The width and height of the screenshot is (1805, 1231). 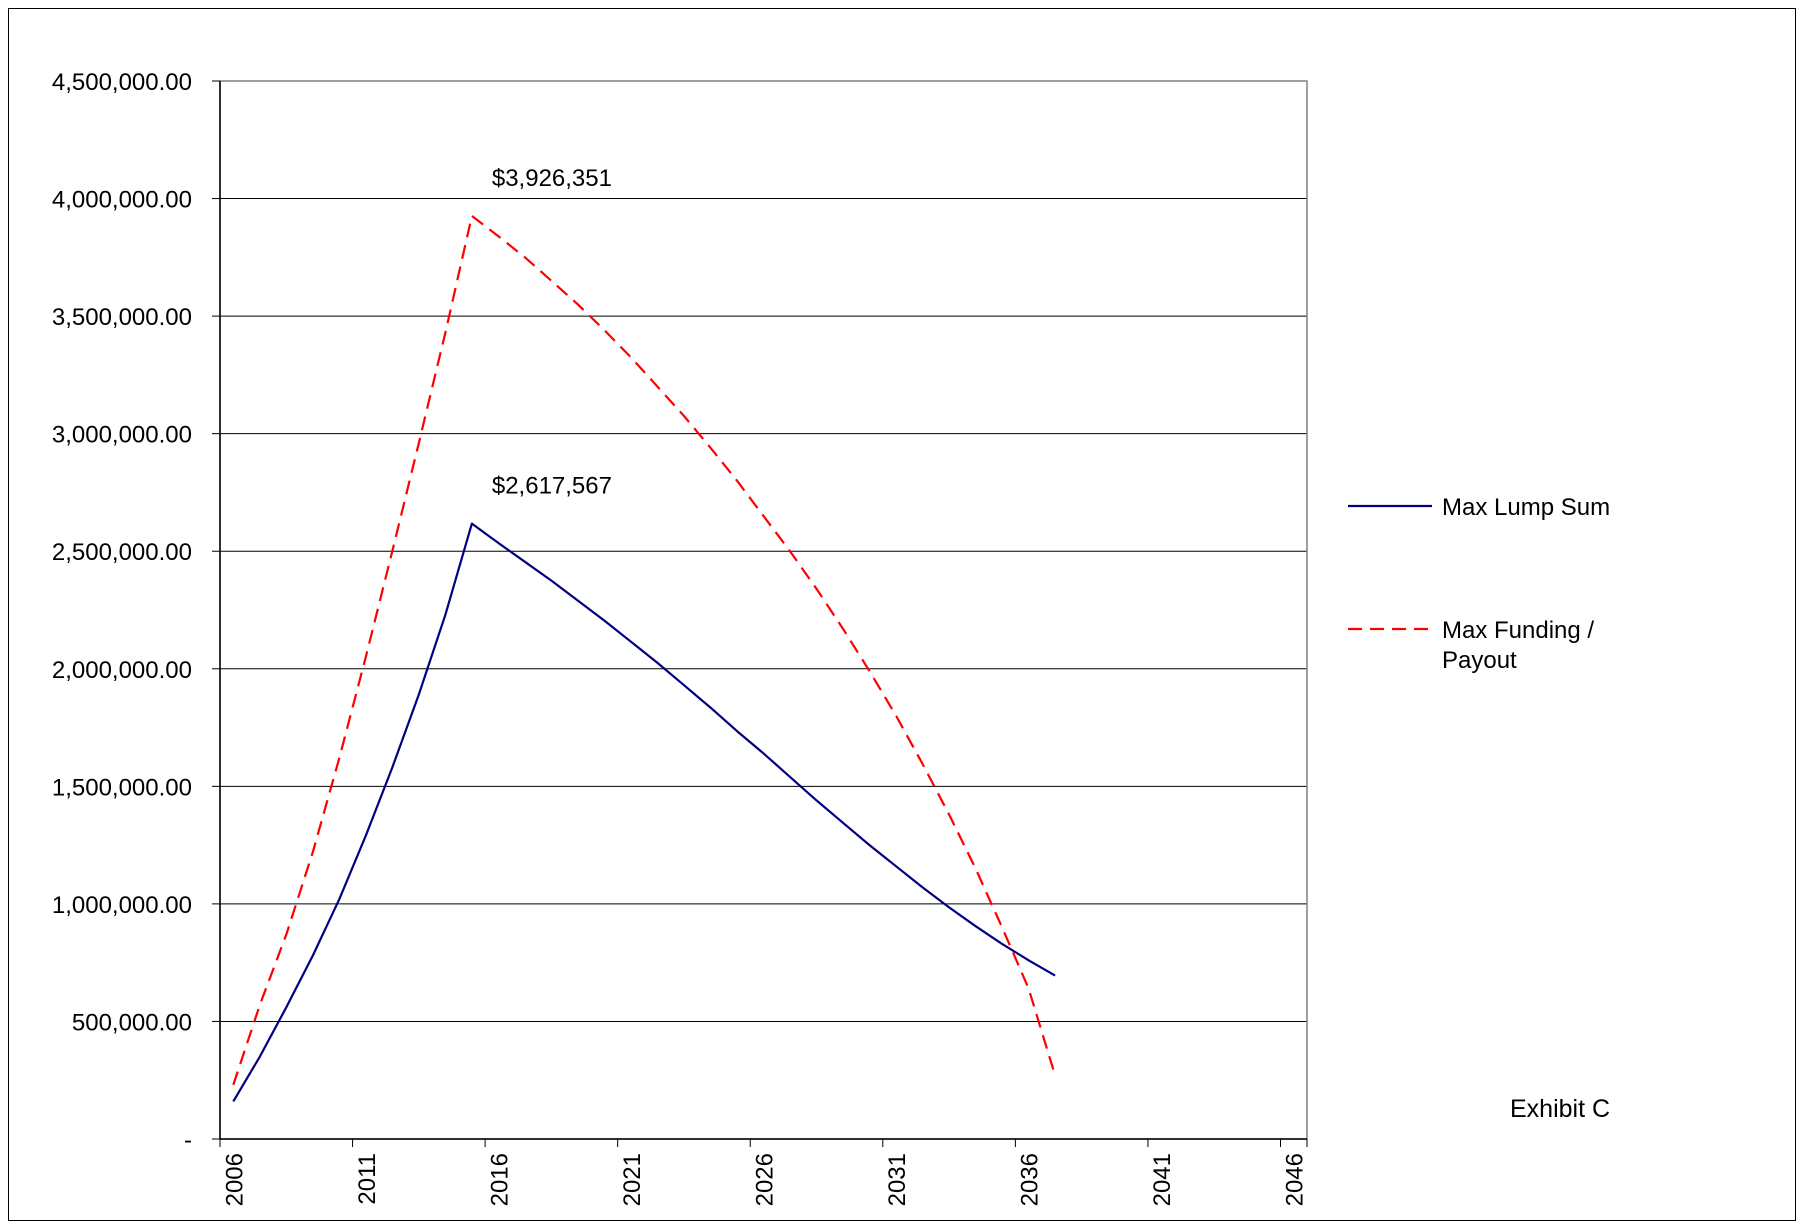 I want to click on y-tick-label: 4,000,000.00, so click(x=122, y=200).